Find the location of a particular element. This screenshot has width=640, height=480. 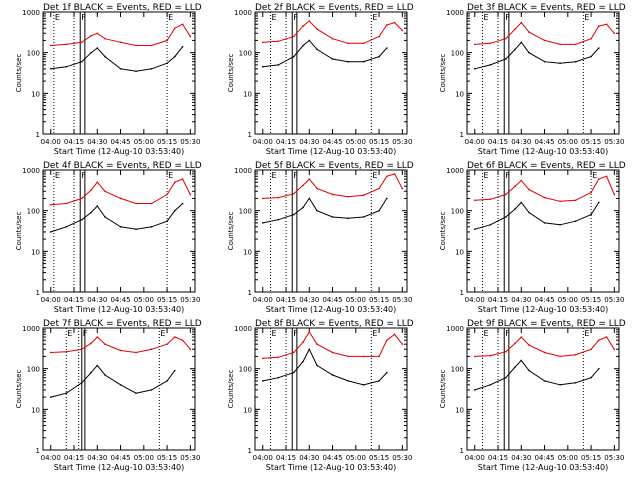

panel-title: Det 5f BLACK = Events, RED = LLD is located at coordinates (334, 166).